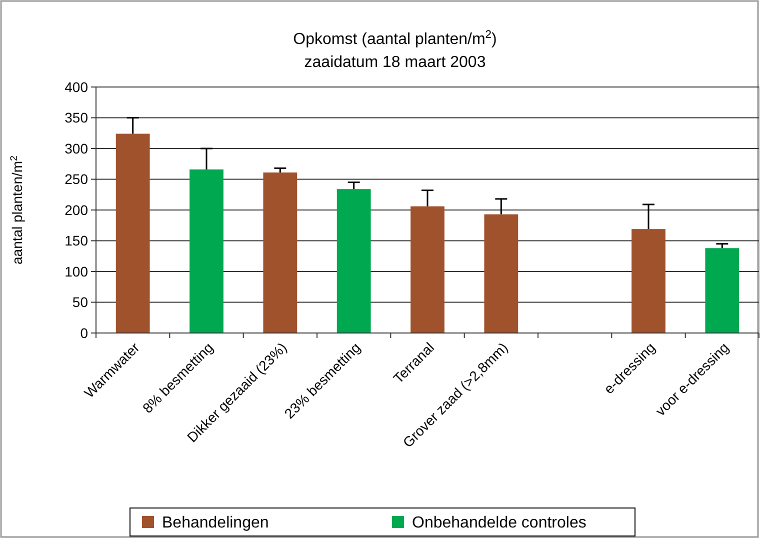 The image size is (760, 539). What do you see at coordinates (76, 118) in the screenshot?
I see `y-tick-label: 350` at bounding box center [76, 118].